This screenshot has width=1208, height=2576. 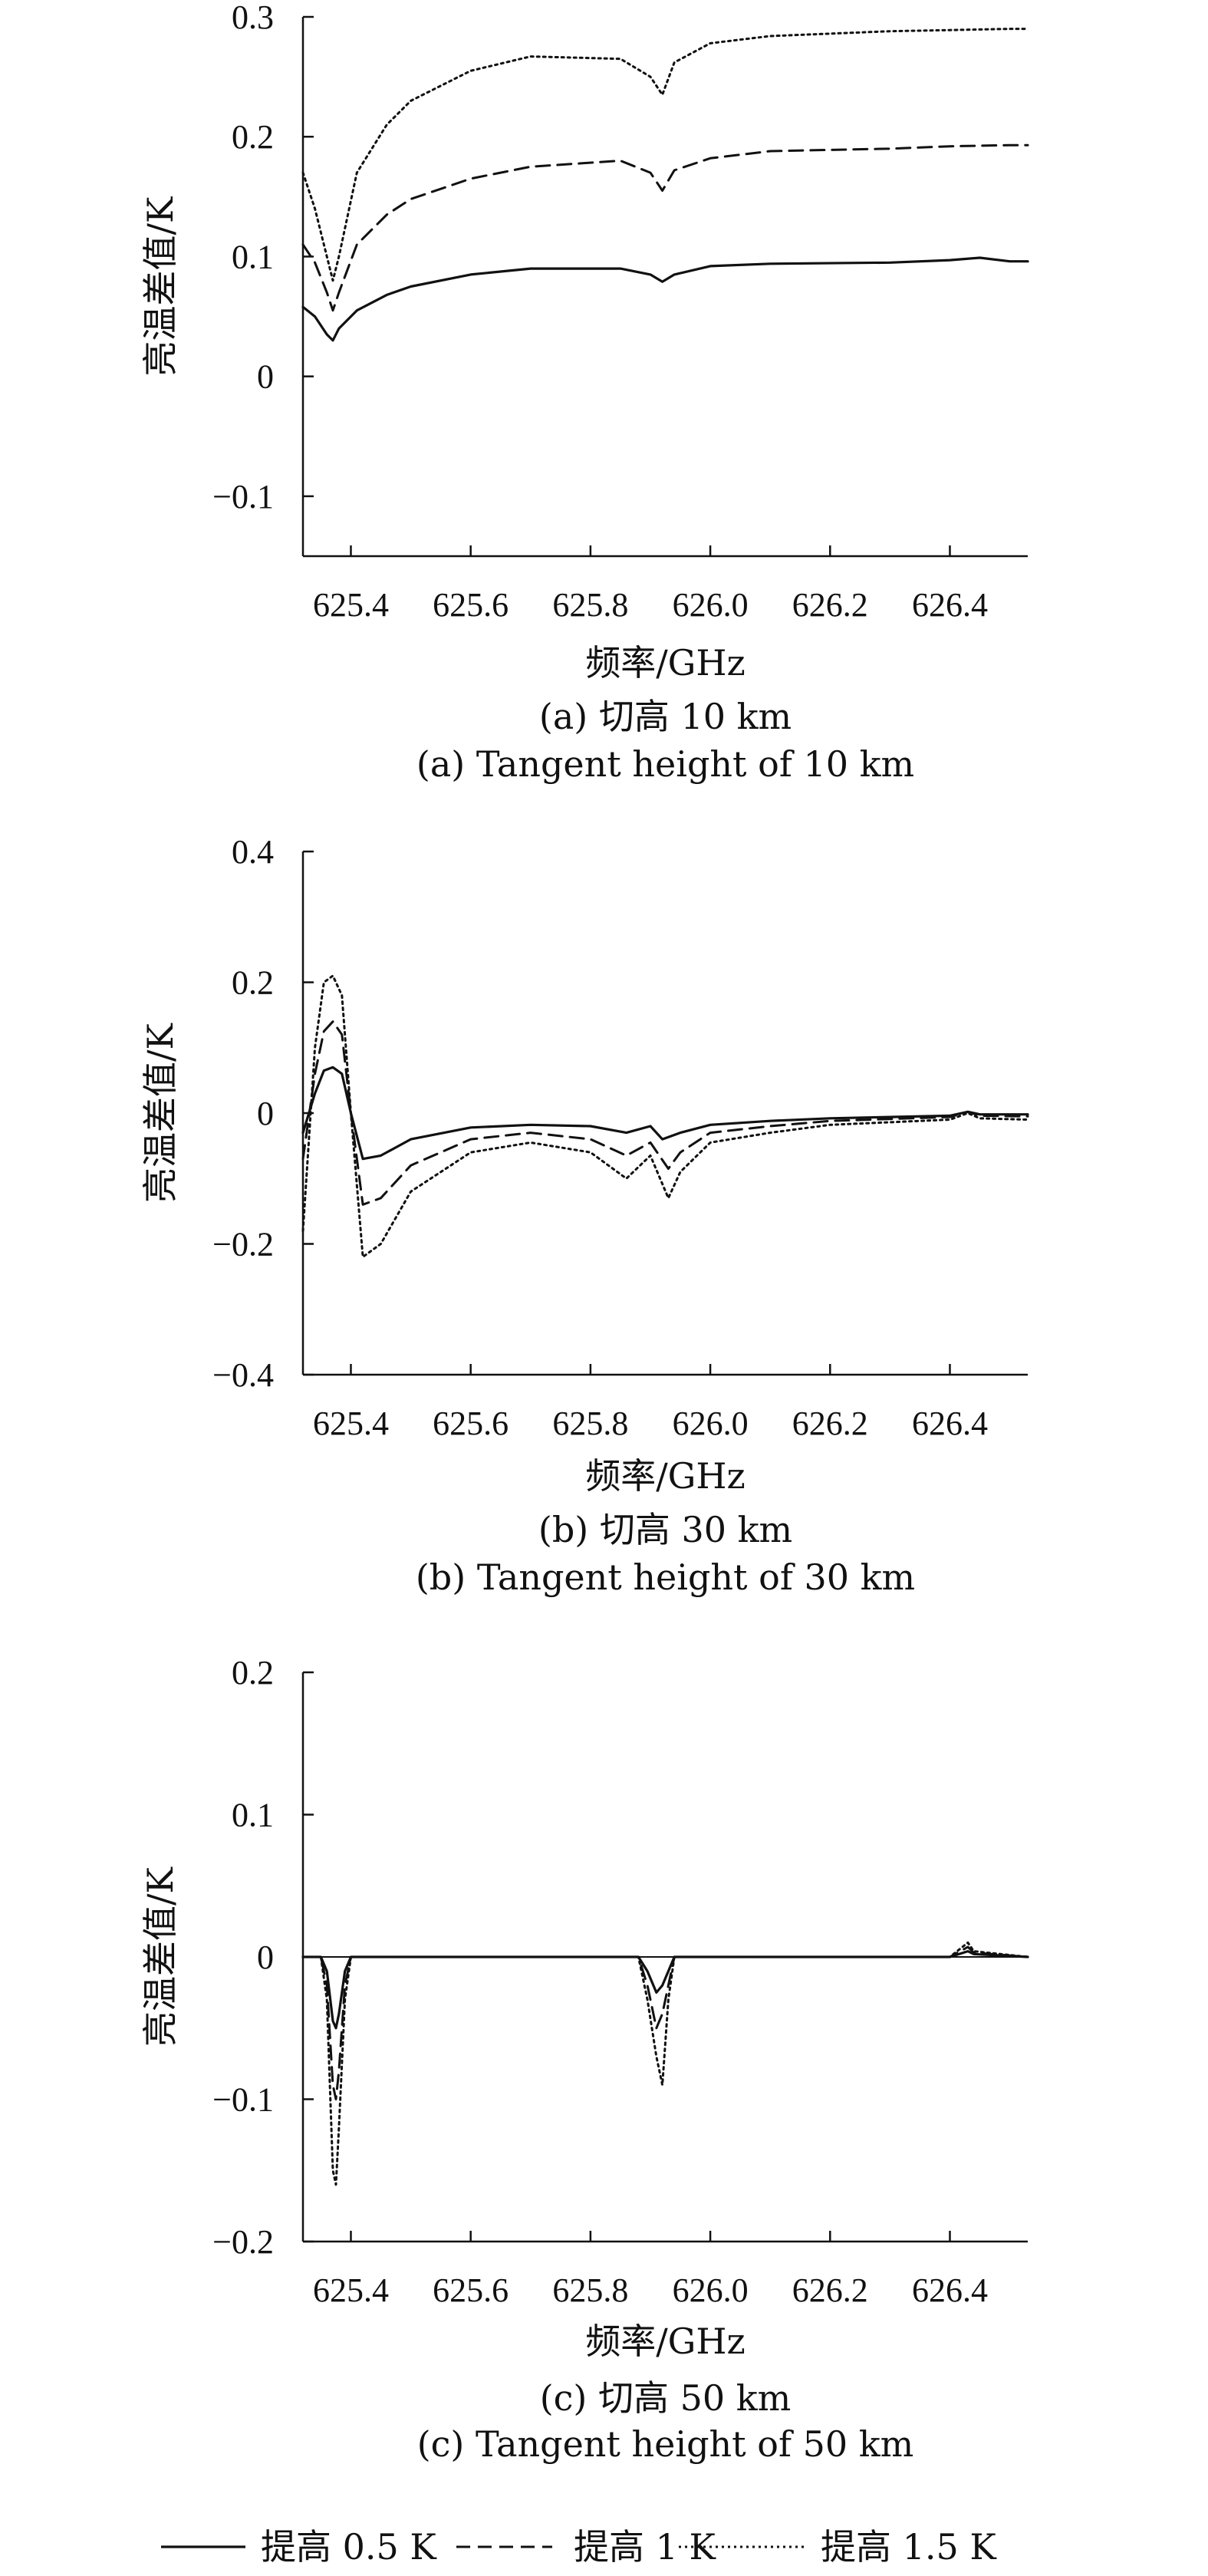 What do you see at coordinates (645, 2547) in the screenshot?
I see `legend-label: 提高 1 K` at bounding box center [645, 2547].